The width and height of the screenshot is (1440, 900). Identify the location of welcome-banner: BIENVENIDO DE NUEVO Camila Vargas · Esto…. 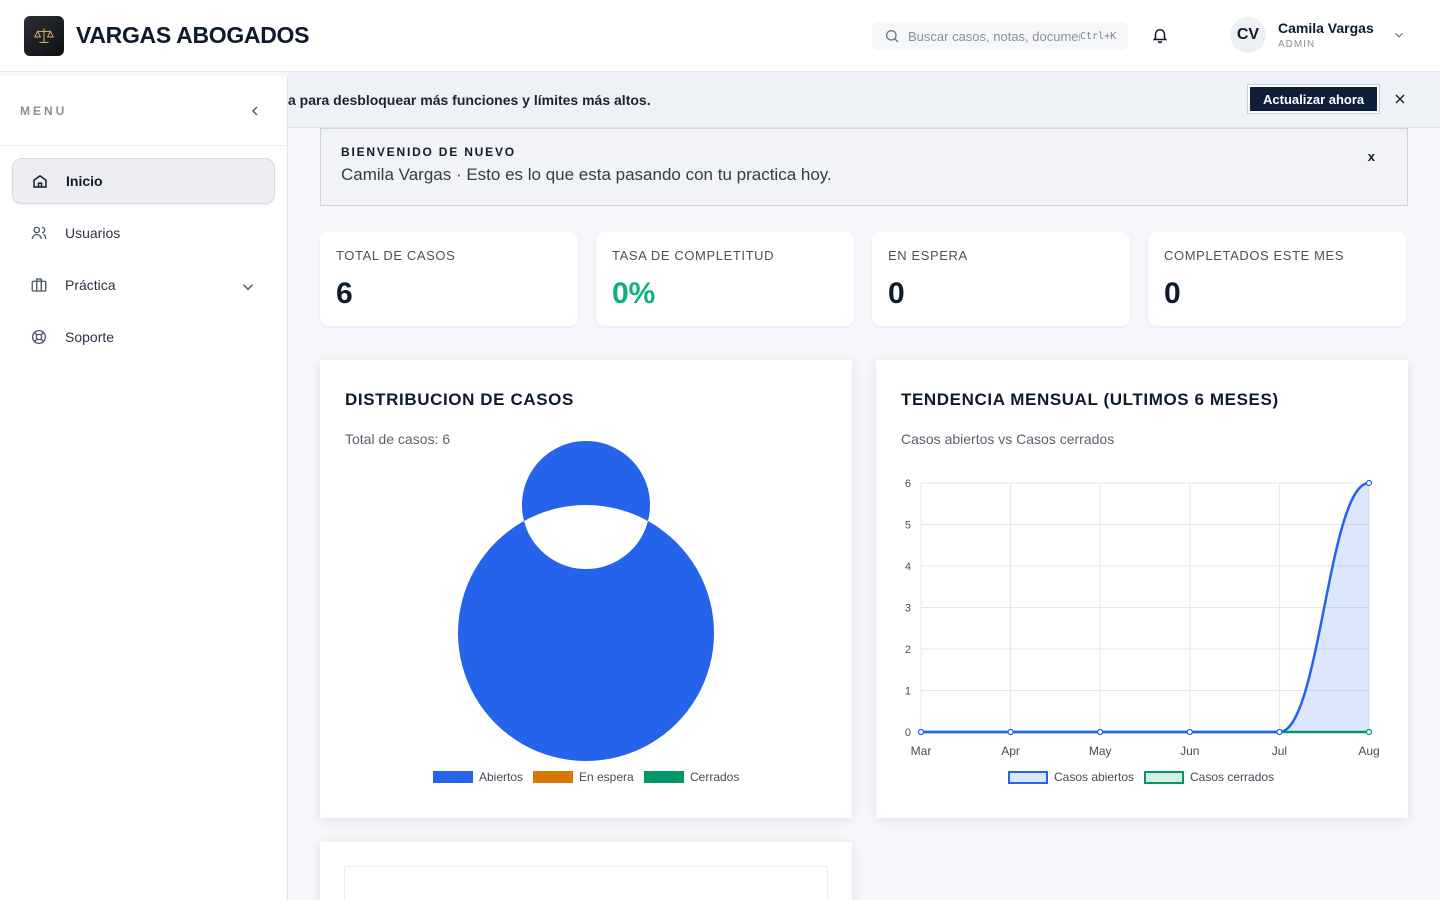
(864, 167).